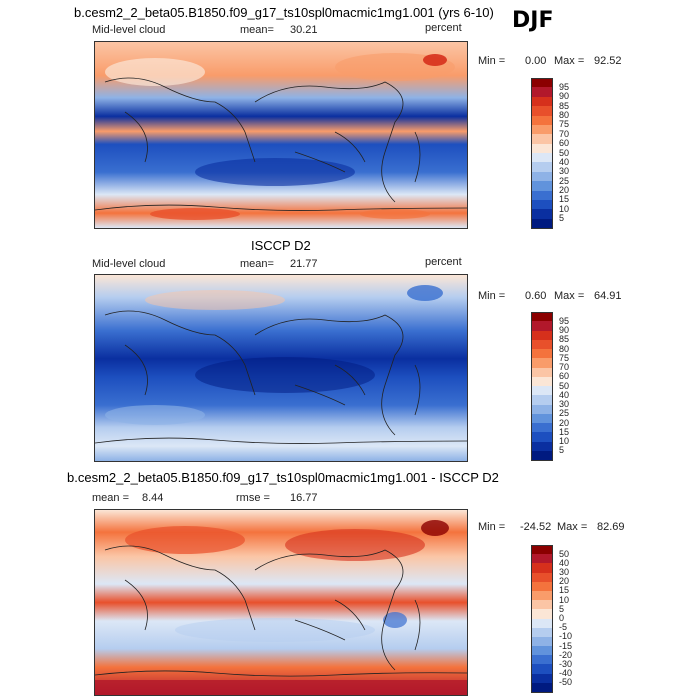 The image size is (700, 700). I want to click on panel2-map, so click(281, 368).